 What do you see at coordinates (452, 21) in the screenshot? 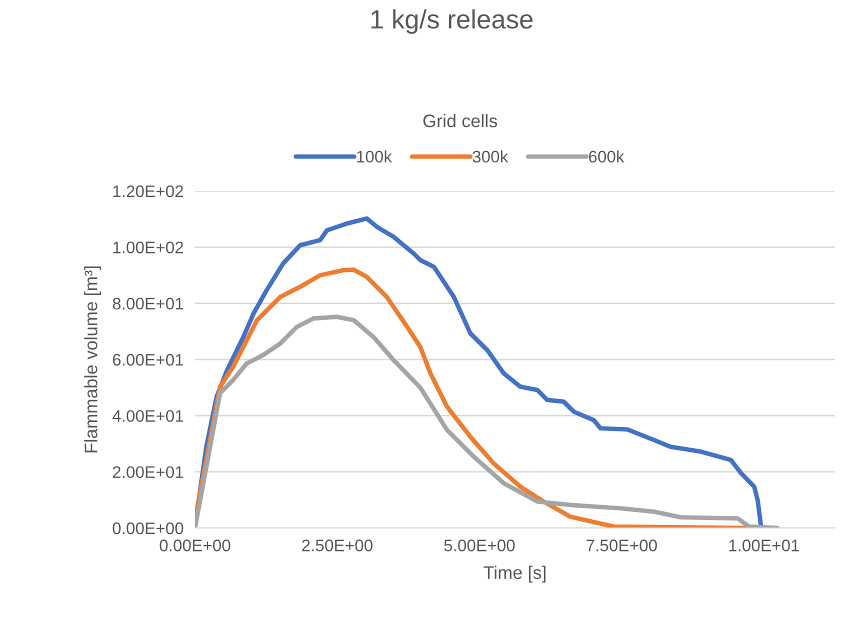
I see `chart-title: 1 kg/s release` at bounding box center [452, 21].